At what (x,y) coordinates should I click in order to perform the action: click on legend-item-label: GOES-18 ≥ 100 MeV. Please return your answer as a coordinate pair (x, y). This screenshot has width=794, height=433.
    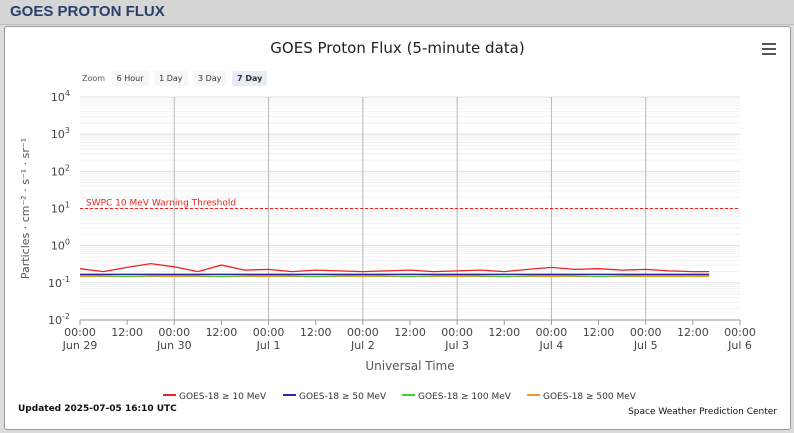
    Looking at the image, I should click on (465, 397).